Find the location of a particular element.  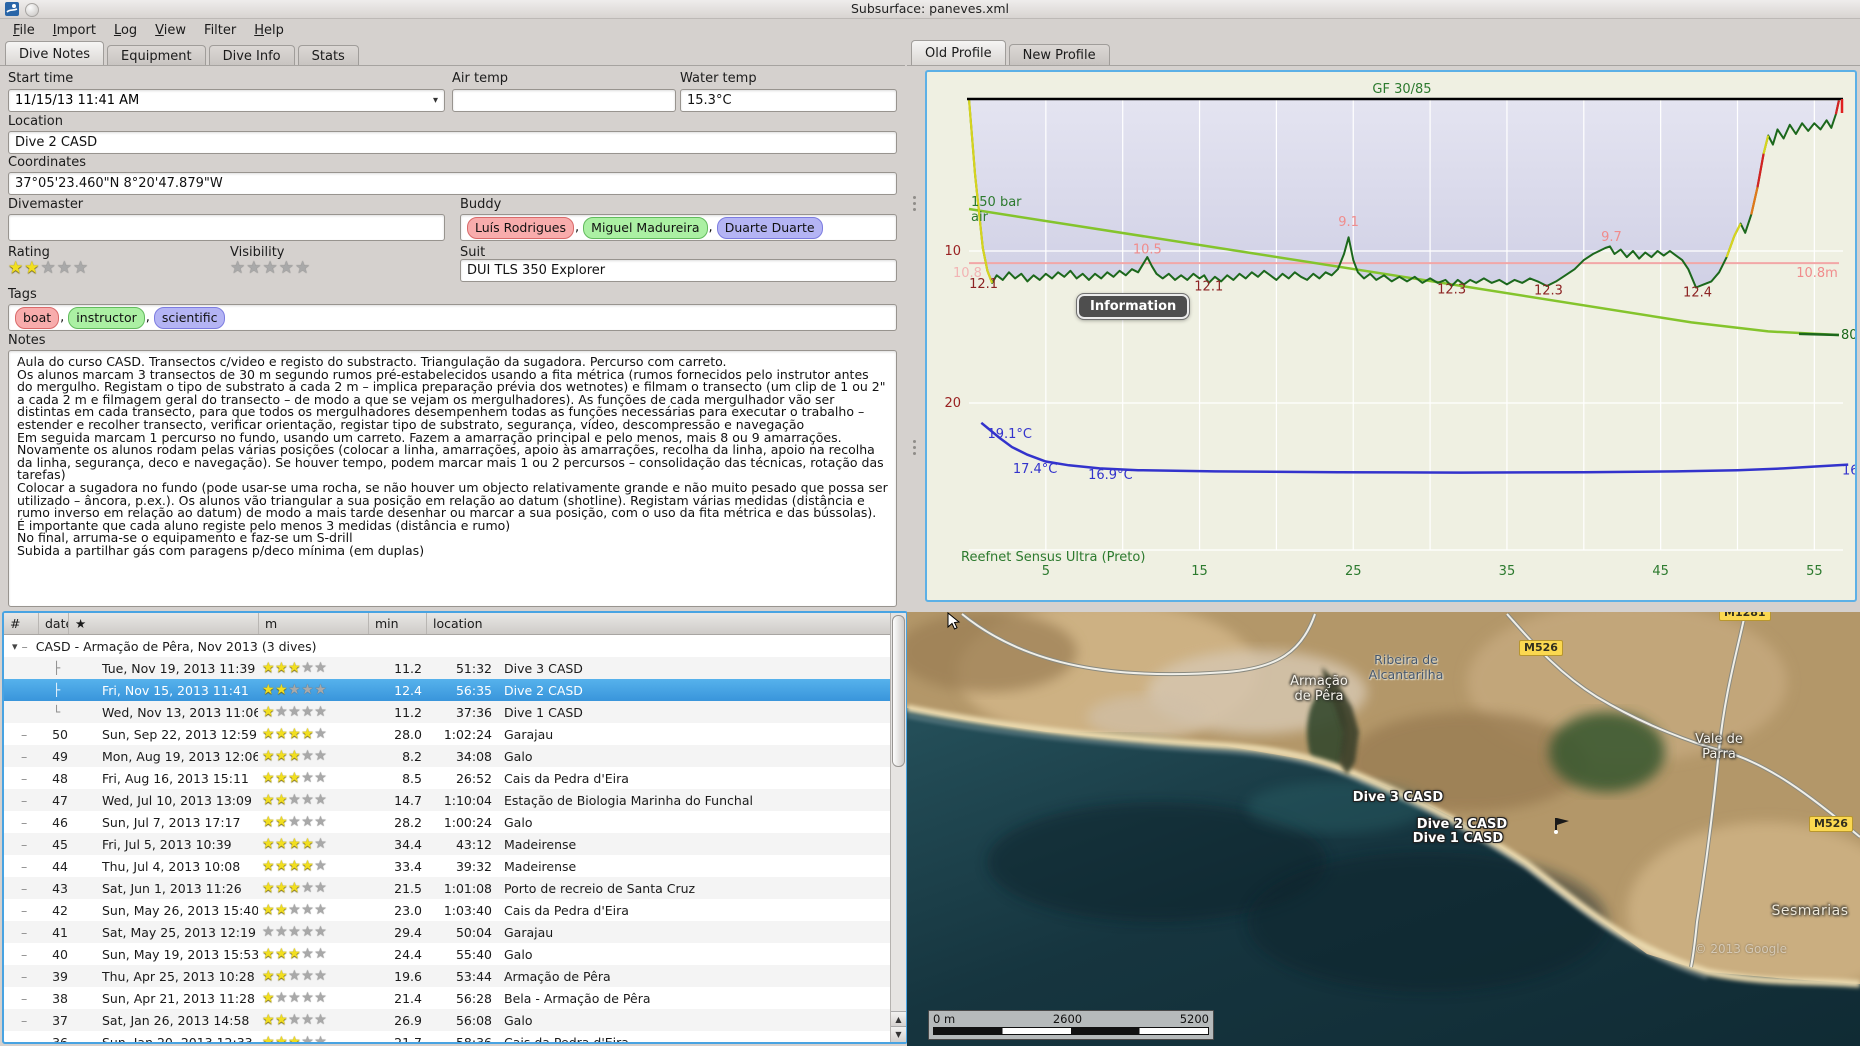

collapse-arrow-icon: ▾ is located at coordinates (15, 646).